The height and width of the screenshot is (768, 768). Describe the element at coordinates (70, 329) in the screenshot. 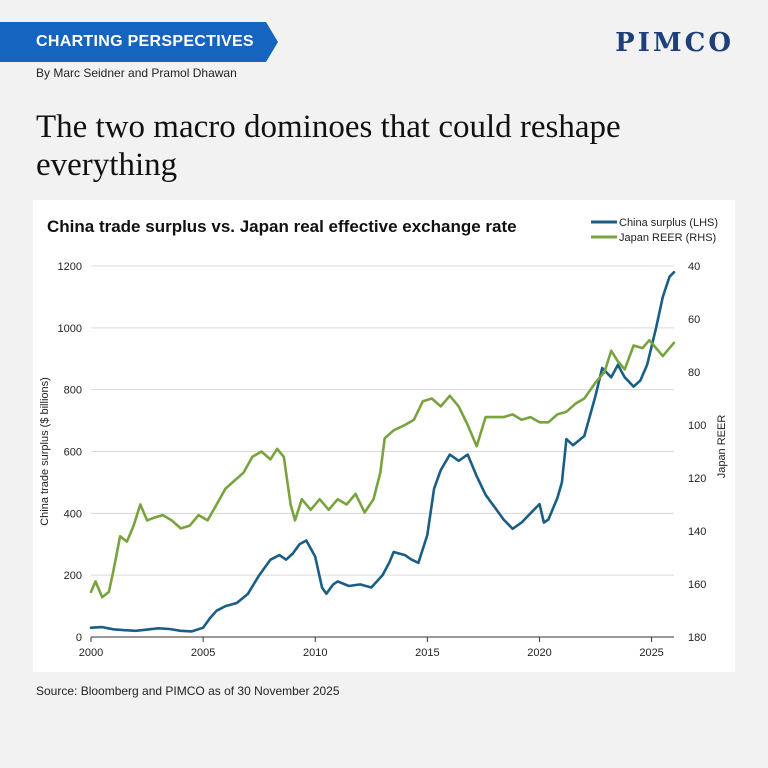

I see `y-tick-label: 1000` at that location.